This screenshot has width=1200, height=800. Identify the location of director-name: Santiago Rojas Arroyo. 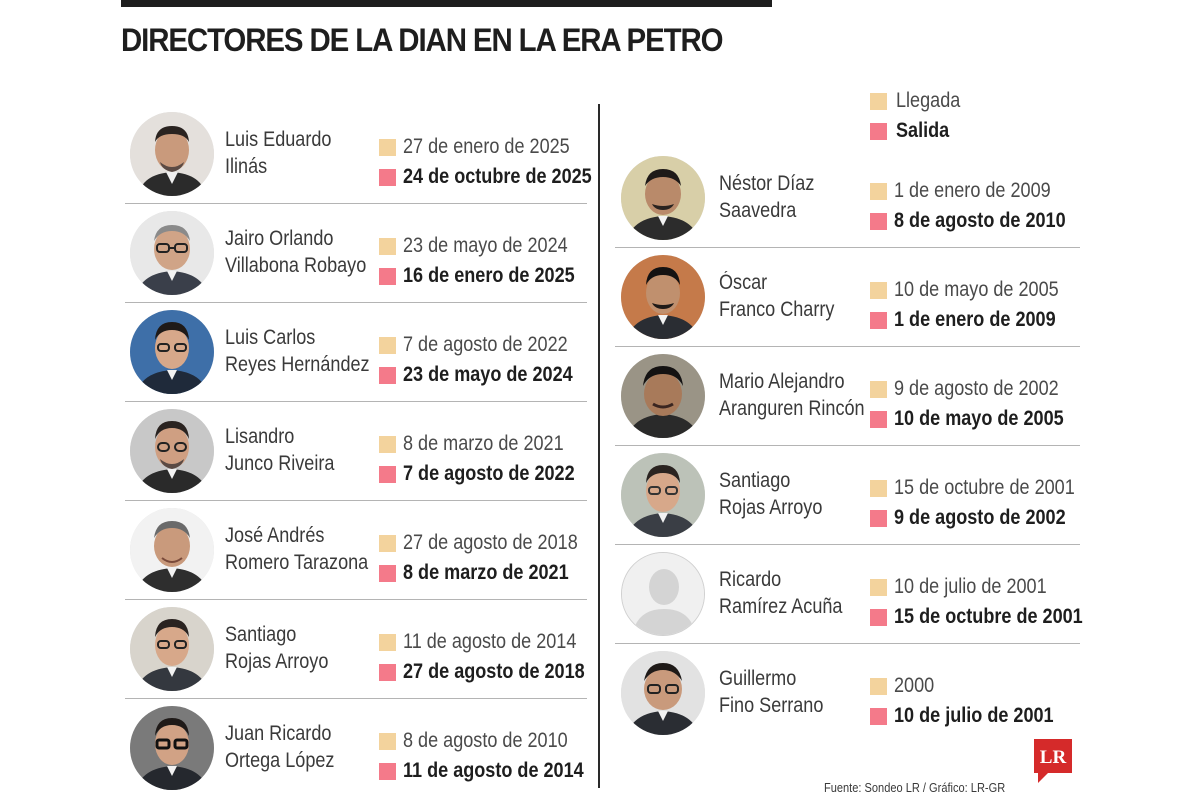
(277, 648).